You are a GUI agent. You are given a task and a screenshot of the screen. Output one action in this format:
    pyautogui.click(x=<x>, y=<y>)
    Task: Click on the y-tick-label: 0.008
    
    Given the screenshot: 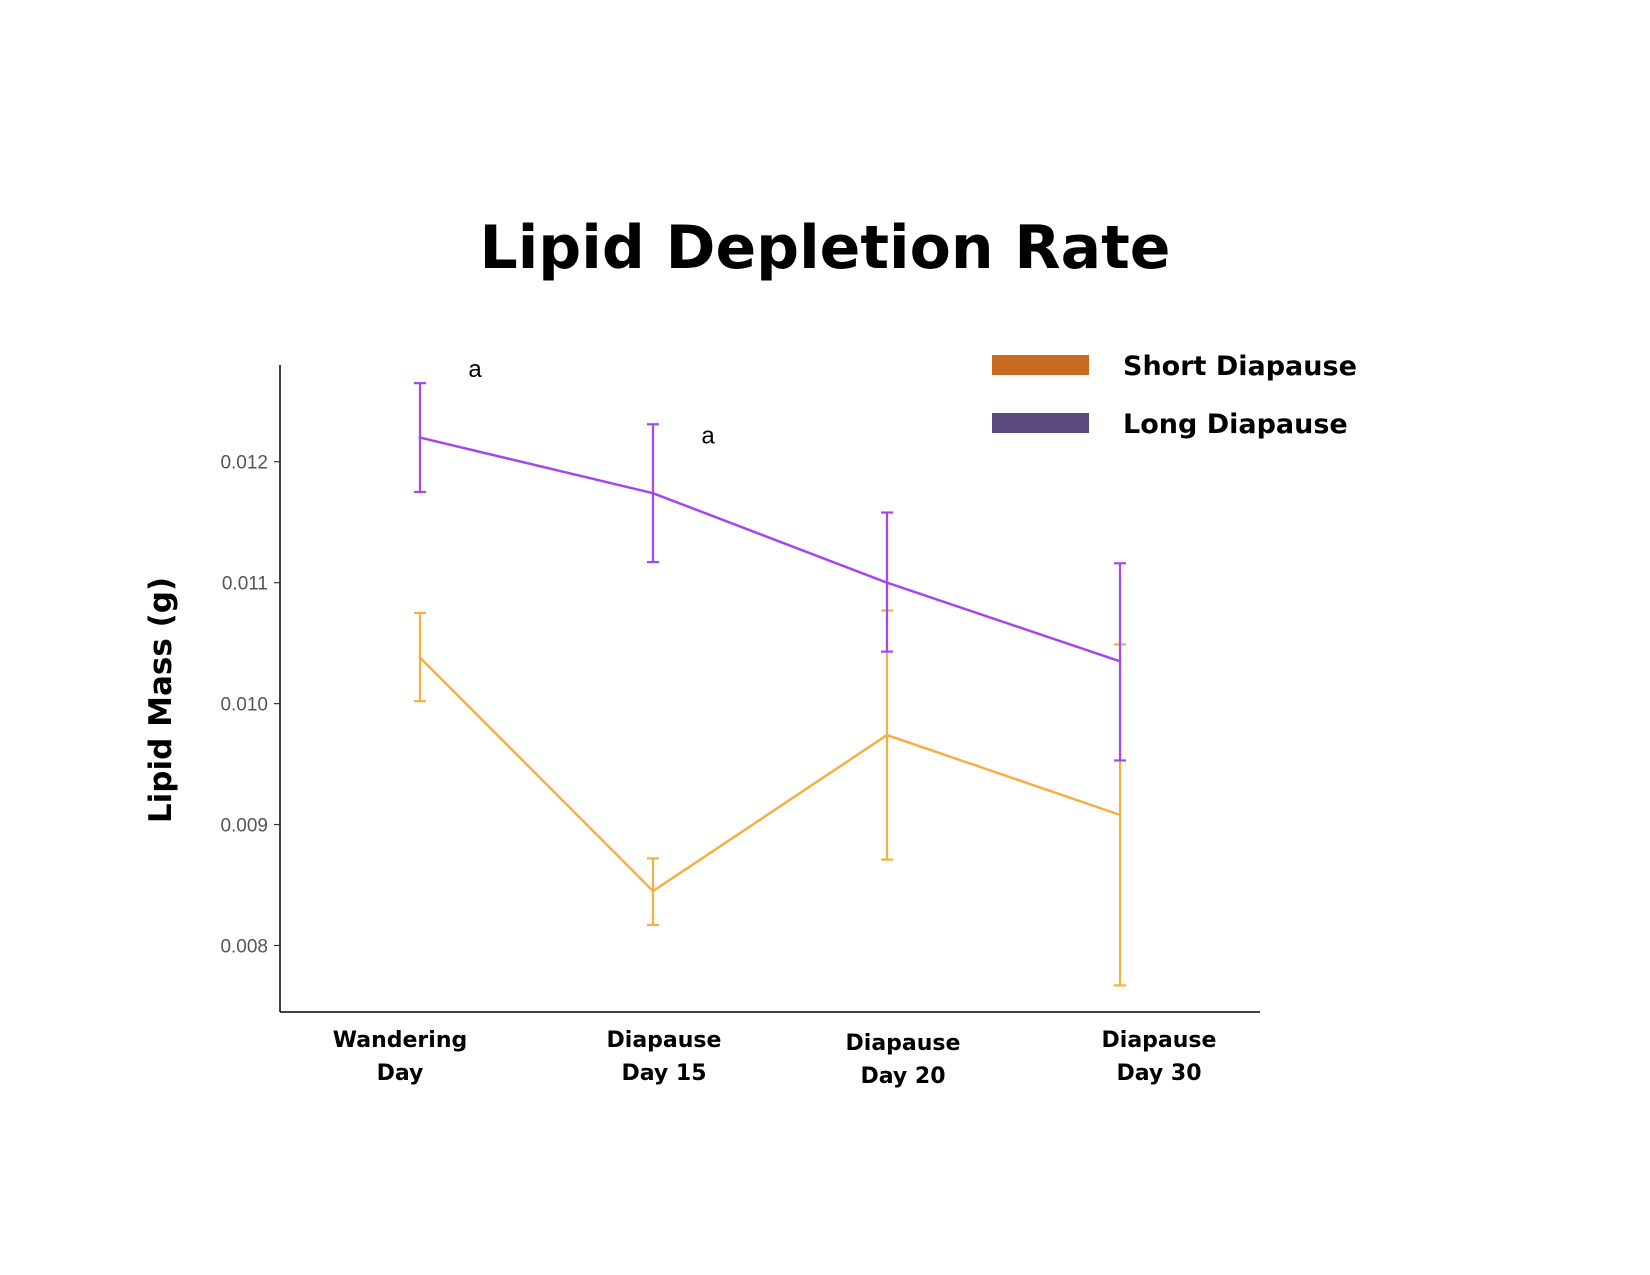 What is the action you would take?
    pyautogui.click(x=244, y=946)
    